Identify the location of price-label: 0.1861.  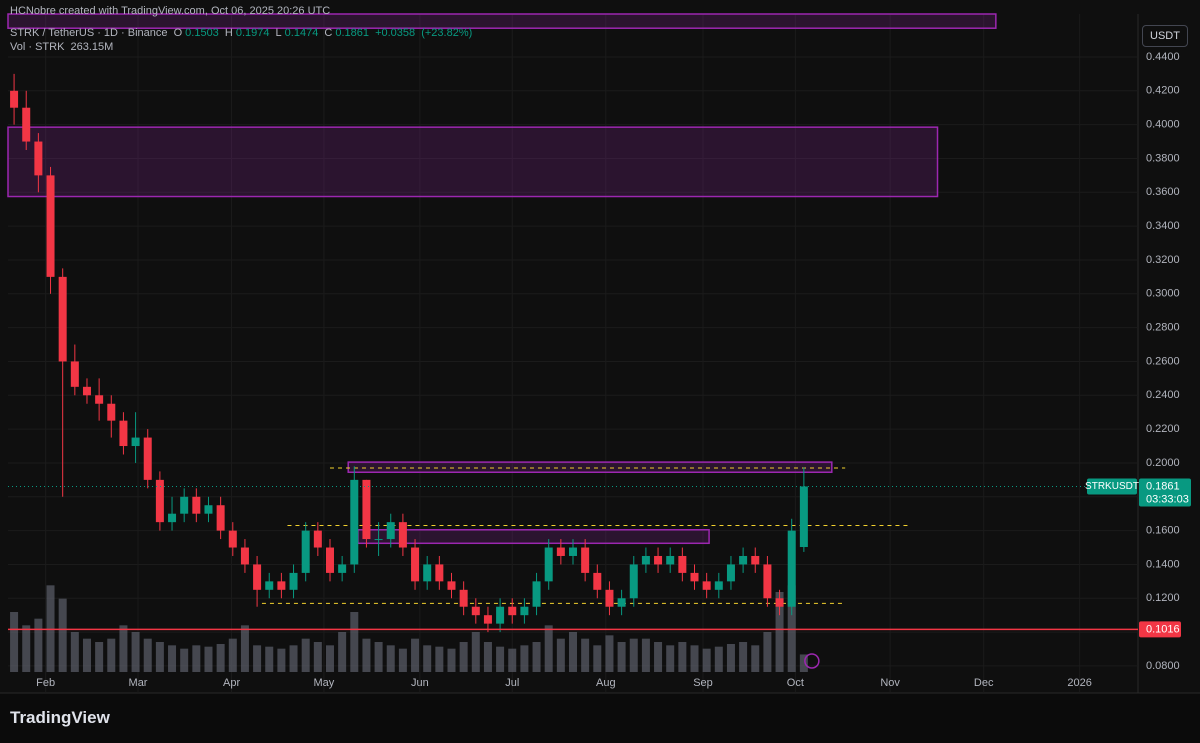
(1163, 486).